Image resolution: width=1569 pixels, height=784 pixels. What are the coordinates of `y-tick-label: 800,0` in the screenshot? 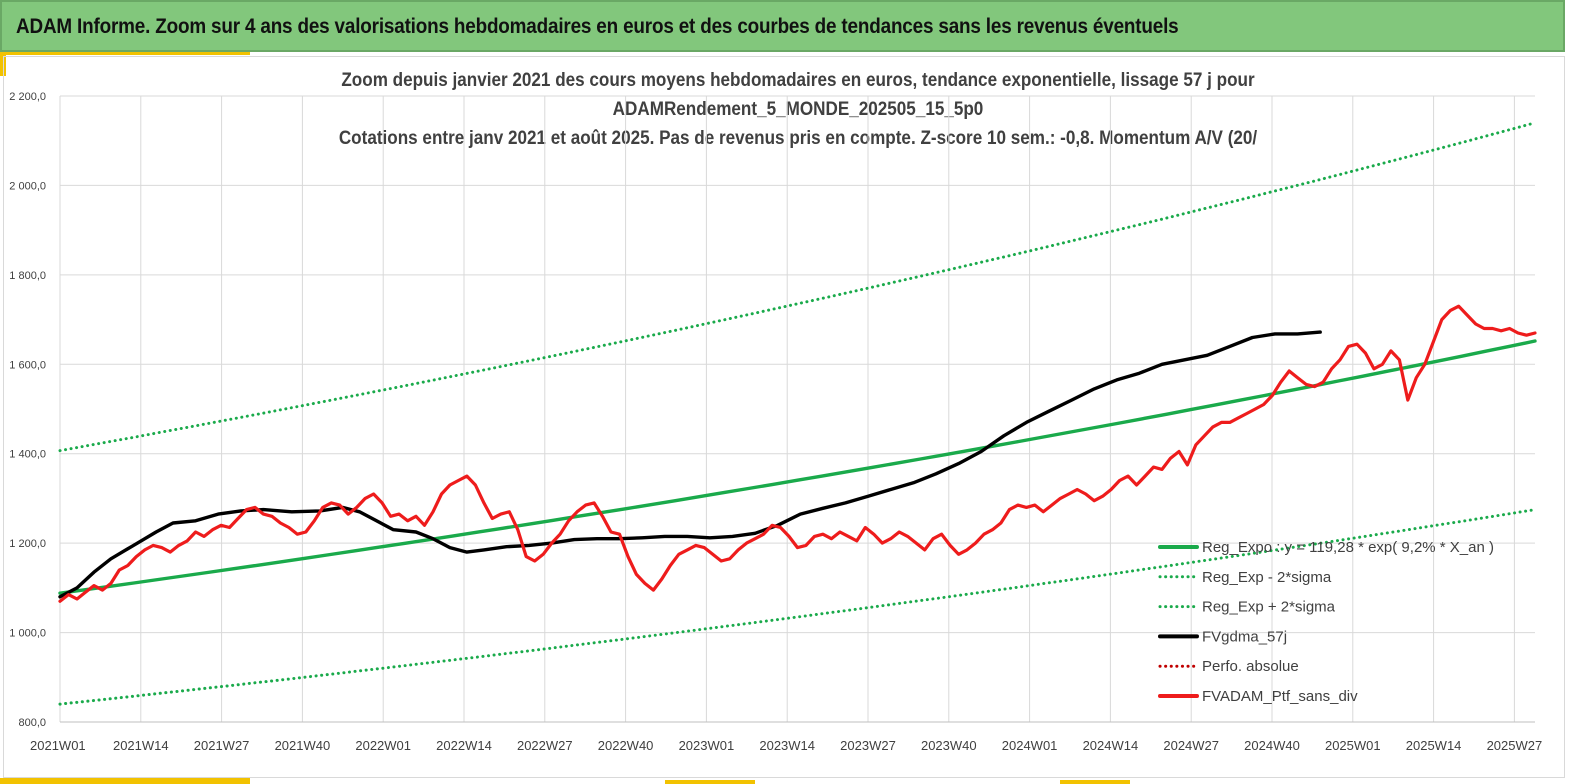 It's located at (32, 723).